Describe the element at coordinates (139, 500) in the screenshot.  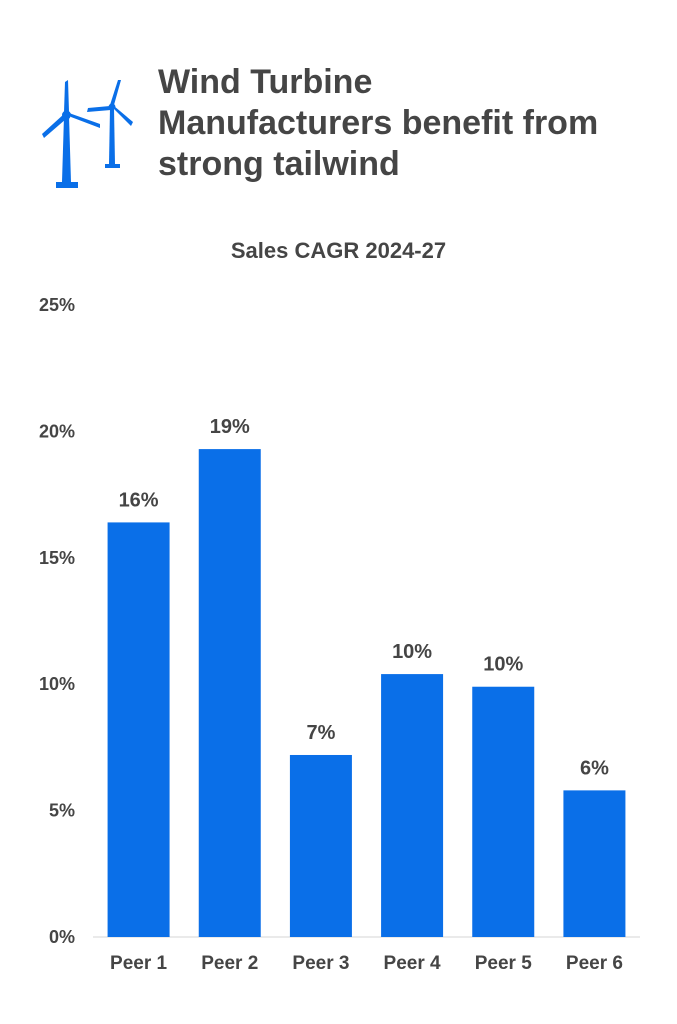
I see `data-label: 16%` at that location.